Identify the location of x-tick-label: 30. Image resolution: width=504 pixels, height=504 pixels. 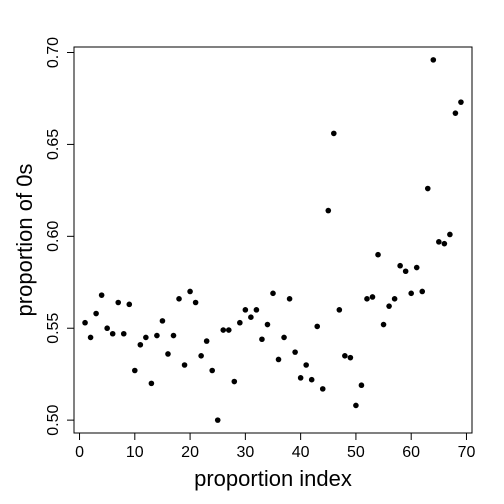
(245, 452).